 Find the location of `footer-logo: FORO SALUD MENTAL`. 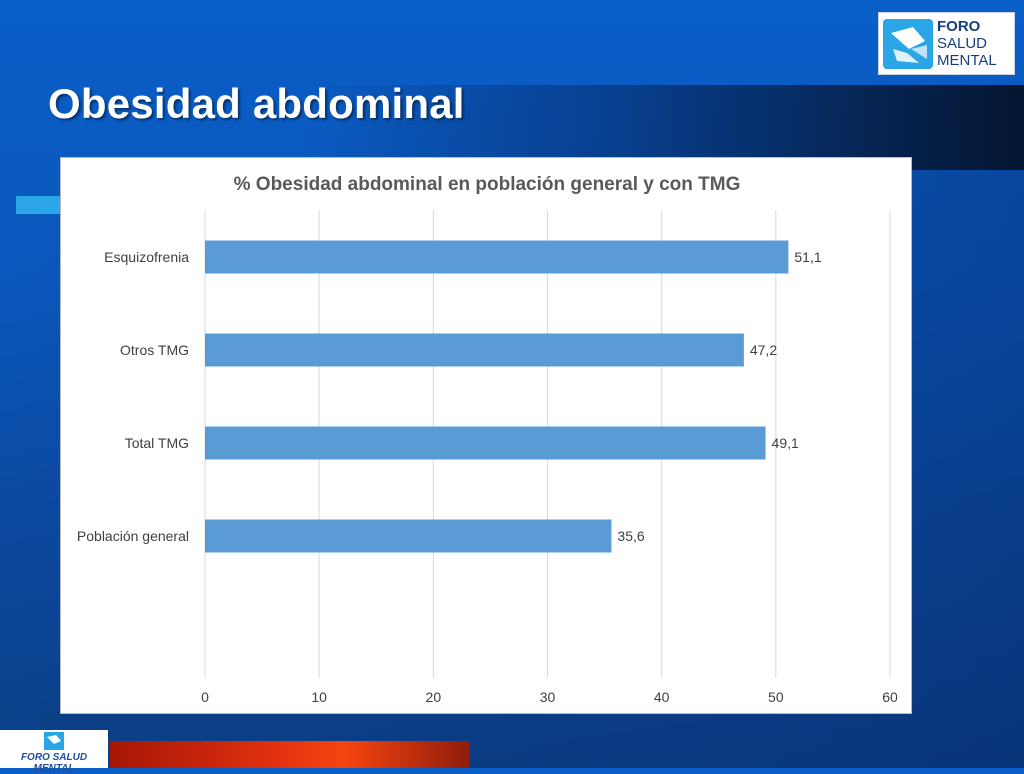

footer-logo: FORO SALUD MENTAL is located at coordinates (54, 752).